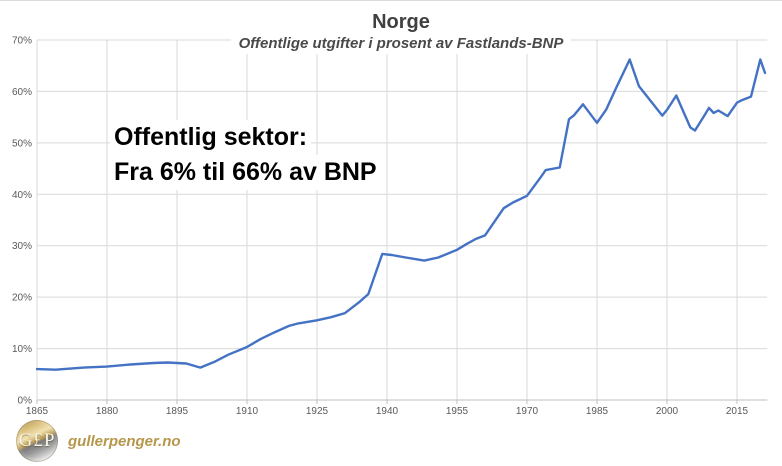 The image size is (782, 466). I want to click on x-tick-label: 2015, so click(737, 411).